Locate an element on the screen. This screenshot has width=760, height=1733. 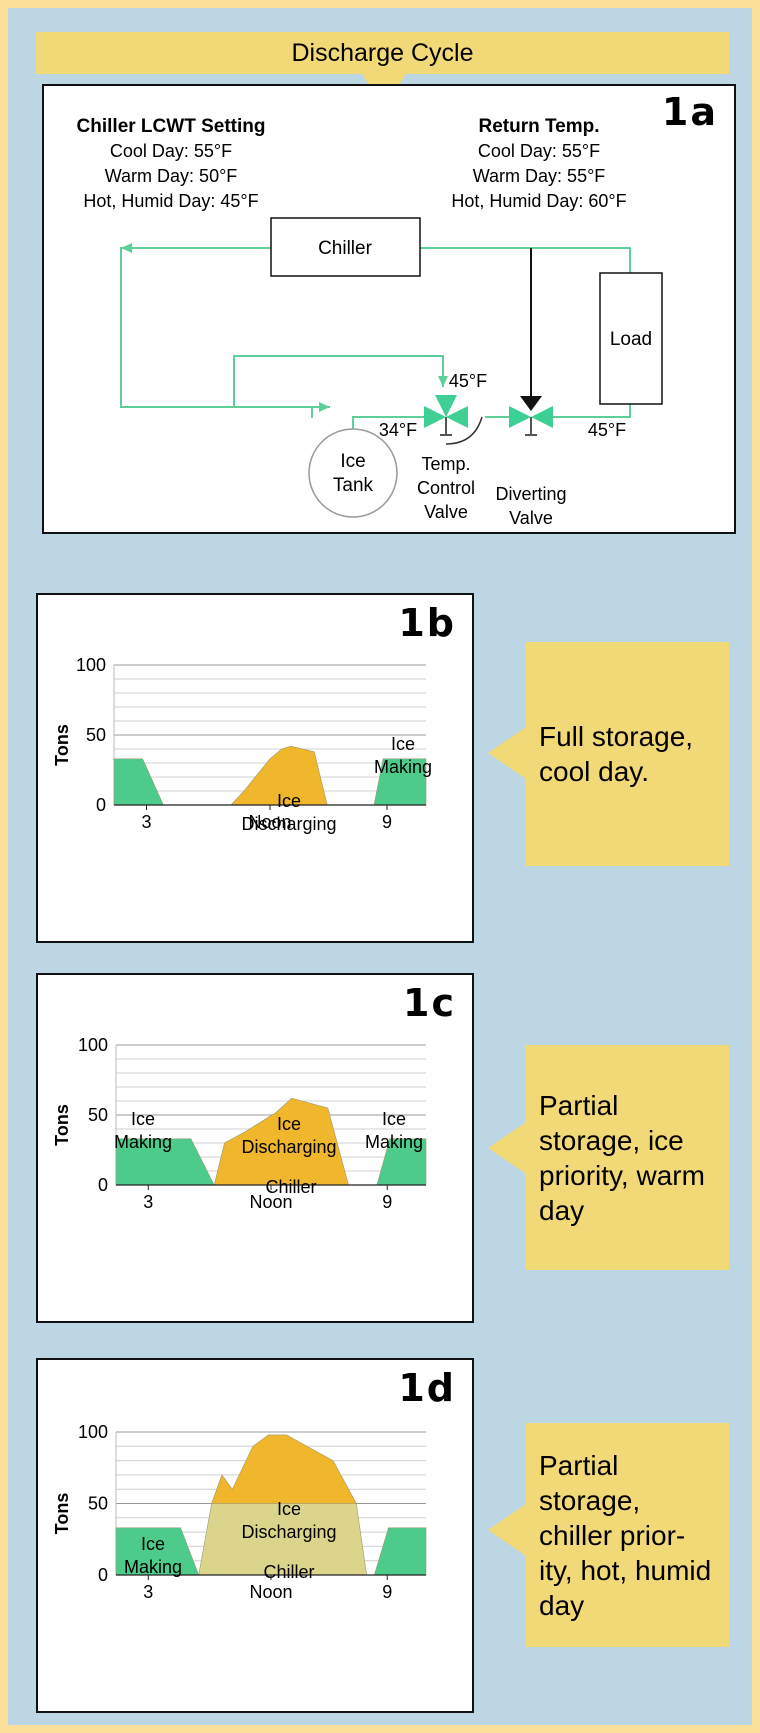
diverting-valve-label: Valve is located at coordinates (531, 518).